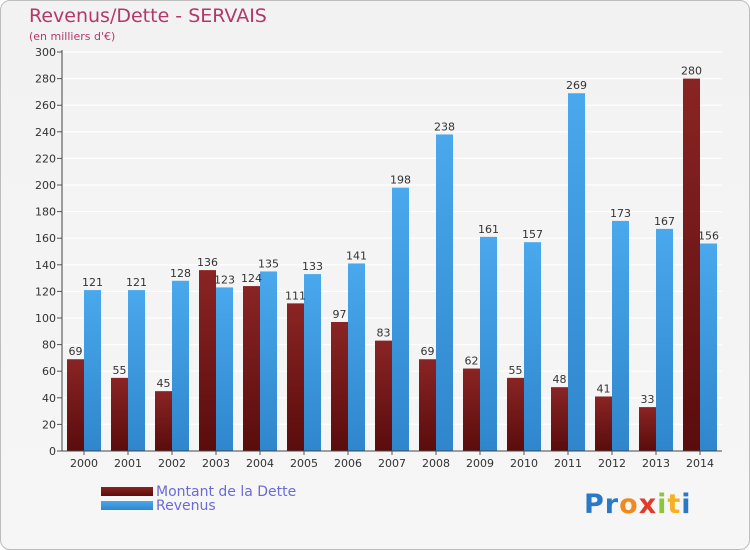 The height and width of the screenshot is (550, 750). What do you see at coordinates (674, 504) in the screenshot?
I see `logo-letter: t` at bounding box center [674, 504].